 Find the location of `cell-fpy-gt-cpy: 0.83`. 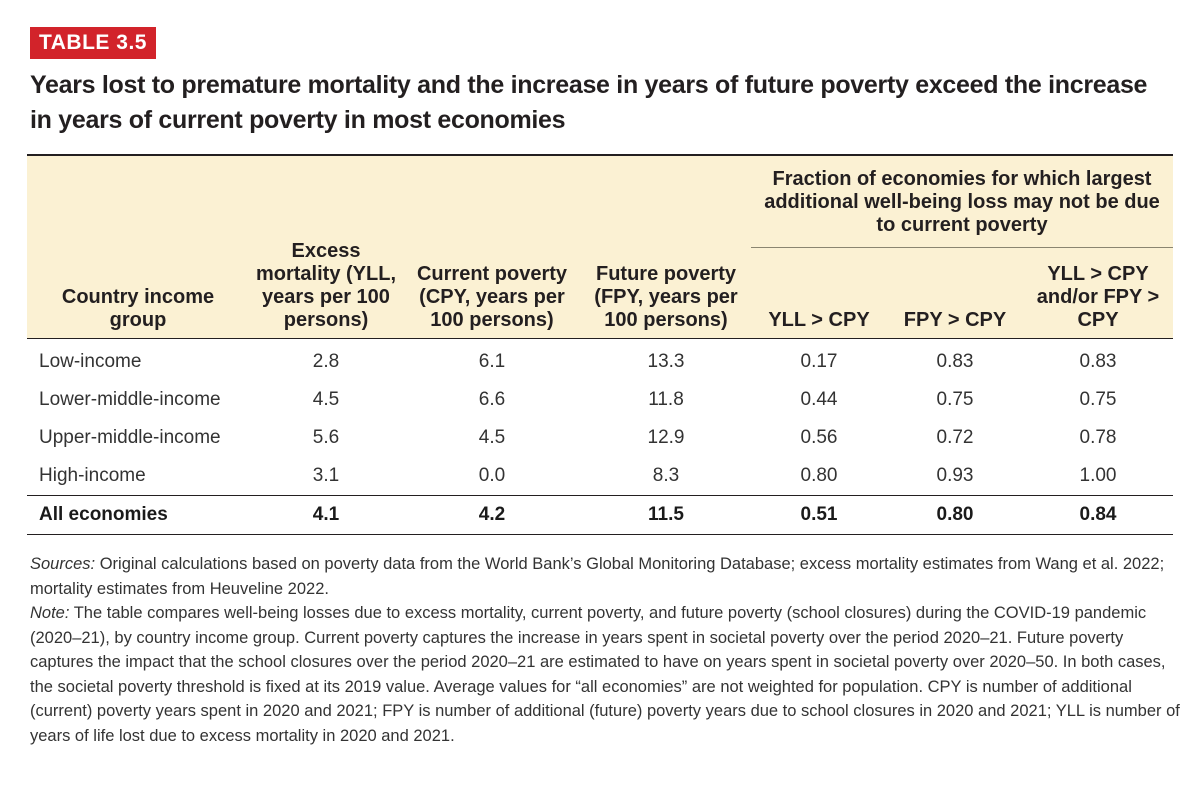

cell-fpy-gt-cpy: 0.83 is located at coordinates (955, 361).